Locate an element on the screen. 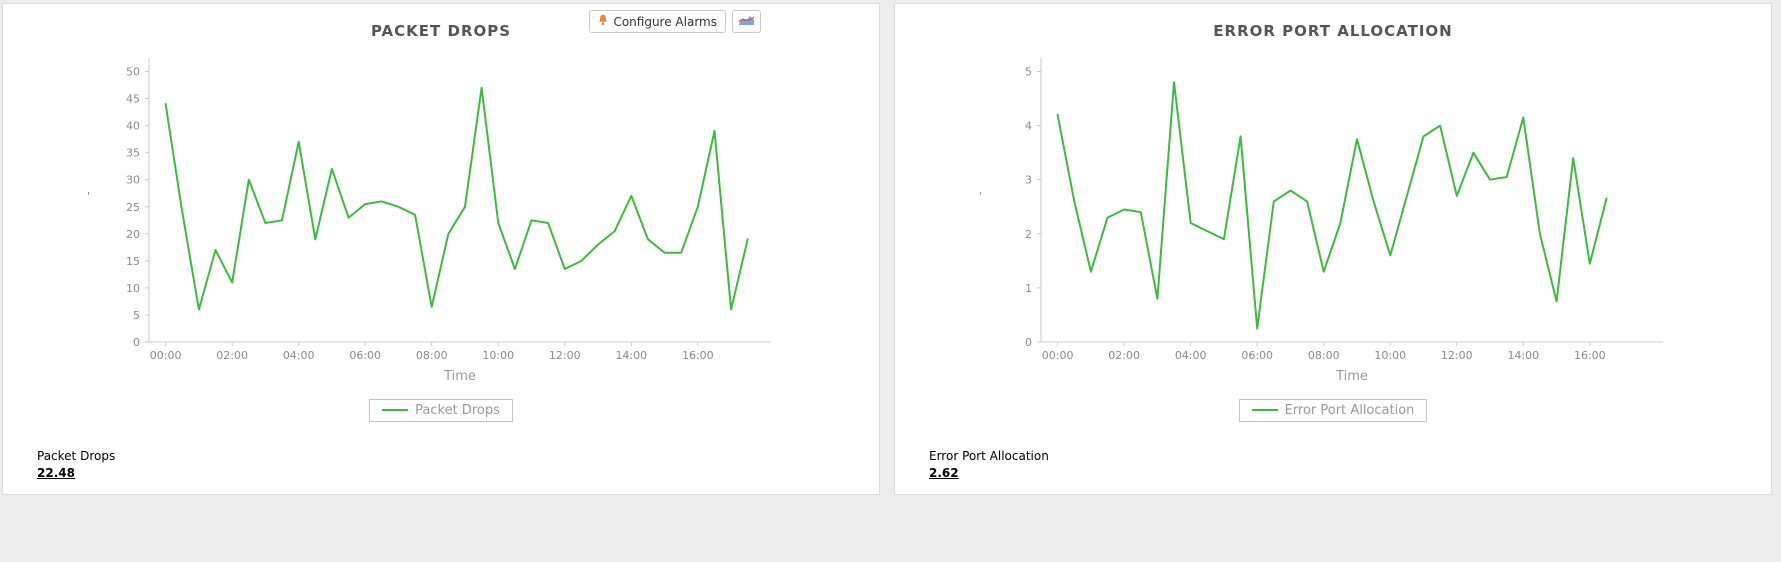  configure-alarms-label: Configure Alarms is located at coordinates (665, 21).